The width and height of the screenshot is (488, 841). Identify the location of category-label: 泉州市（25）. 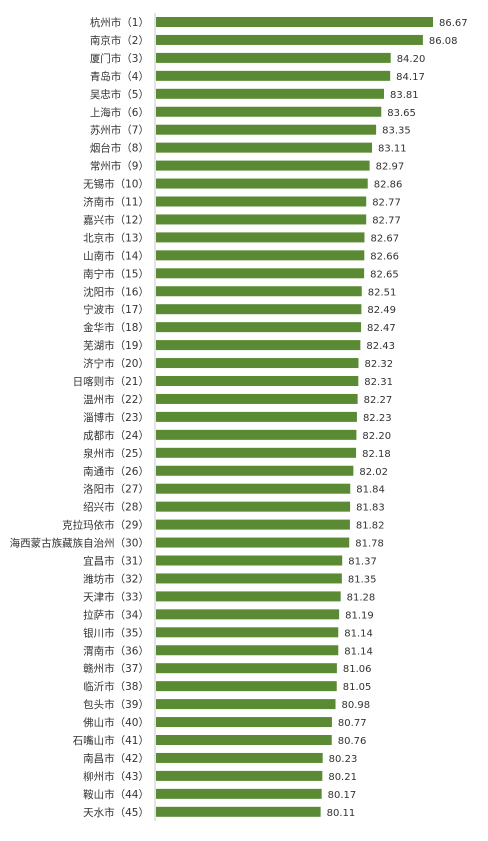
(116, 453).